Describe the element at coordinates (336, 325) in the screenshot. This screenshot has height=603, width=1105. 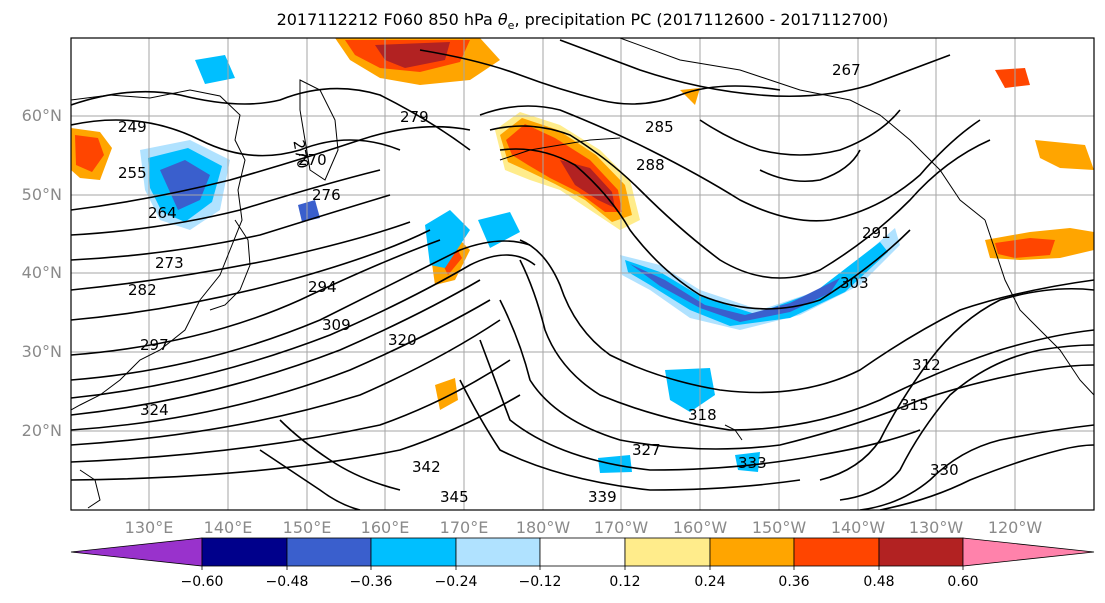
I see `contour-label: 309` at that location.